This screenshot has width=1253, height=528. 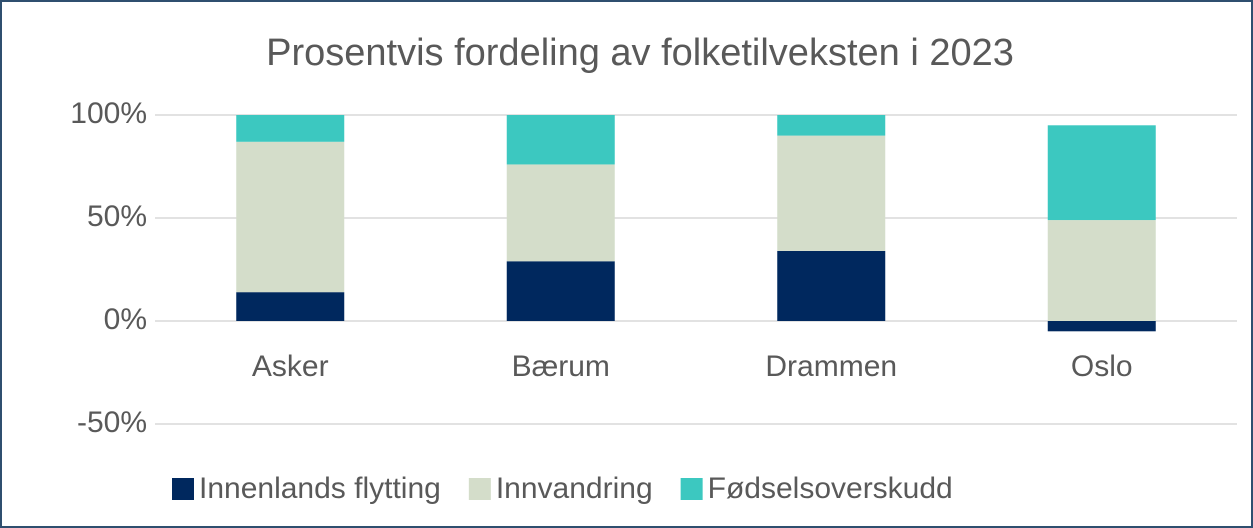 I want to click on legend-label: Innenlands flytting, so click(x=320, y=488).